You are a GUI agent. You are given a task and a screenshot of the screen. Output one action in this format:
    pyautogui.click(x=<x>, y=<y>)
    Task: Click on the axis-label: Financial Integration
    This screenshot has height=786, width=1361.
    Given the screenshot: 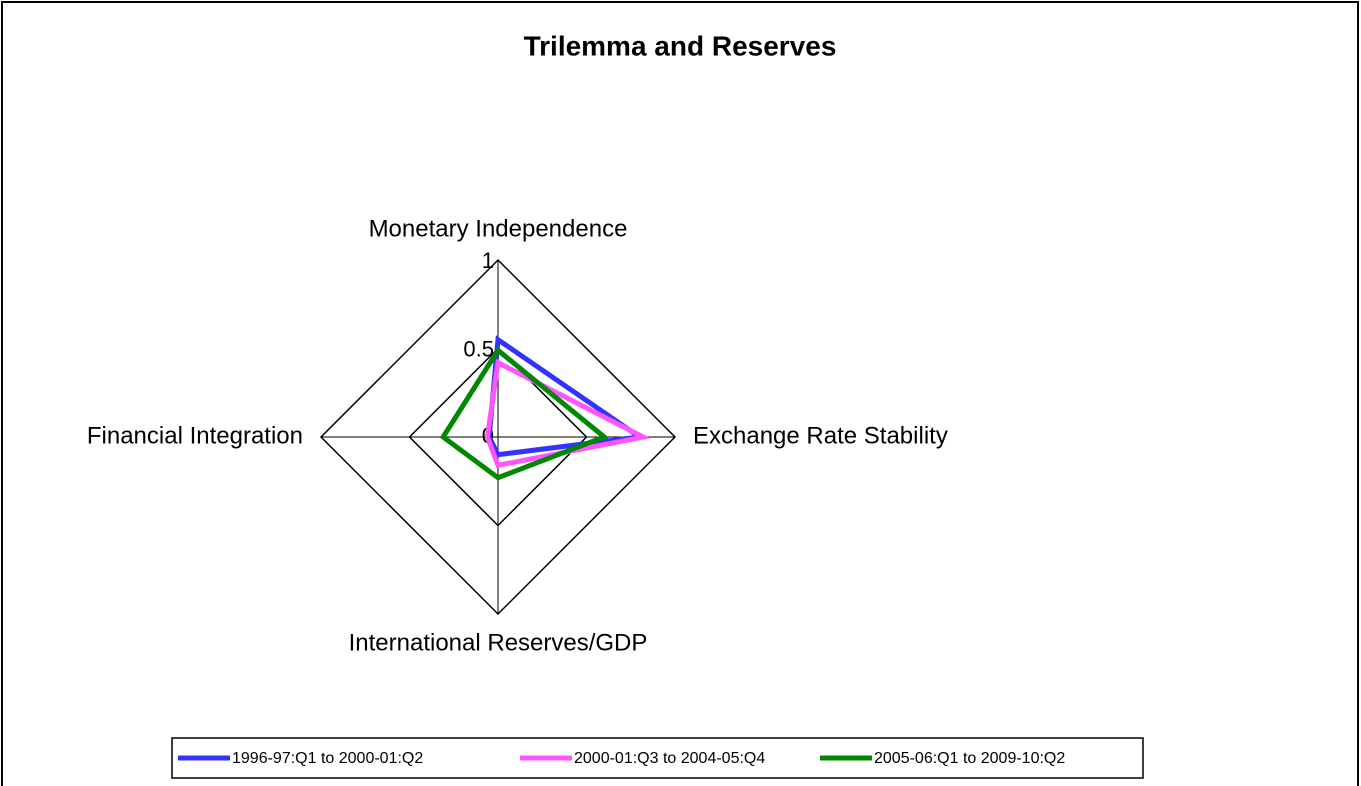 What is the action you would take?
    pyautogui.click(x=195, y=435)
    